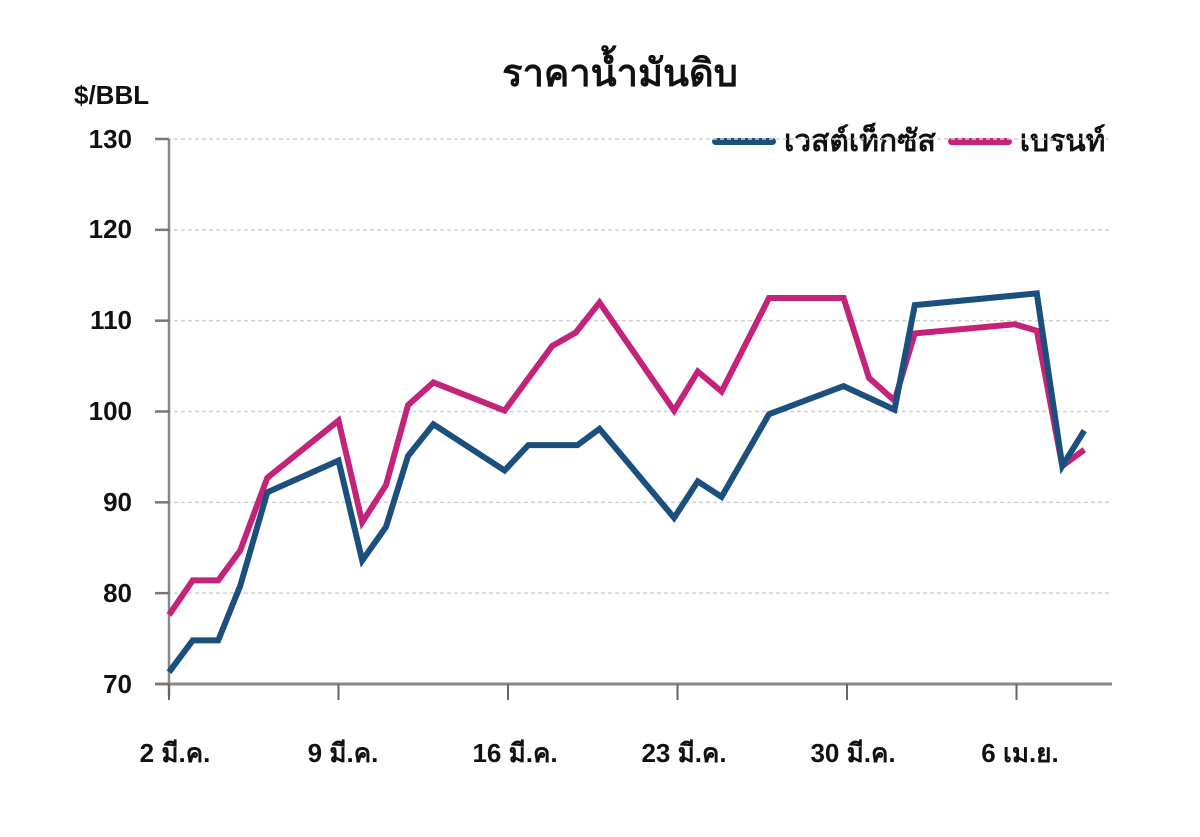  Describe the element at coordinates (175, 753) in the screenshot. I see `x-tick-2-mar: 2 มี.ค.` at that location.